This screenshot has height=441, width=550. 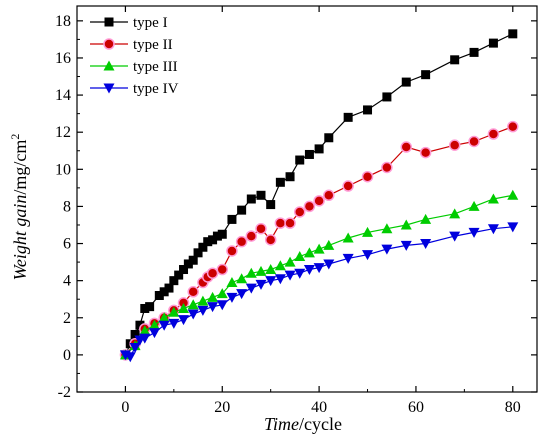 What do you see at coordinates (109, 22) in the screenshot?
I see `legend-marker-type-i` at bounding box center [109, 22].